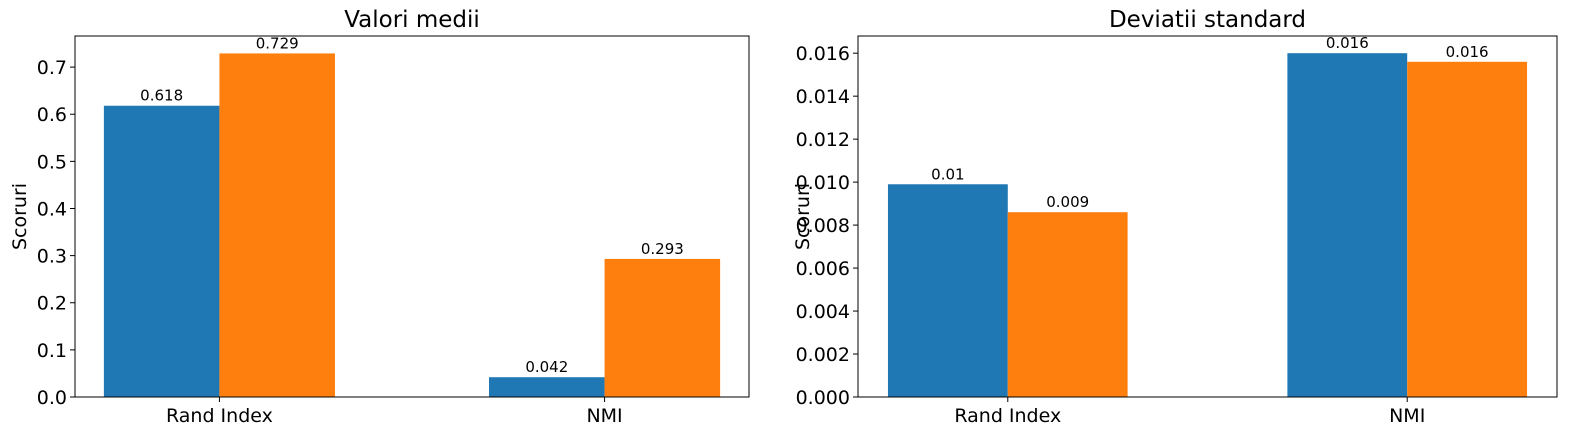 The width and height of the screenshot is (1573, 437). Describe the element at coordinates (823, 355) in the screenshot. I see `y-tick-label: 0.002` at that location.